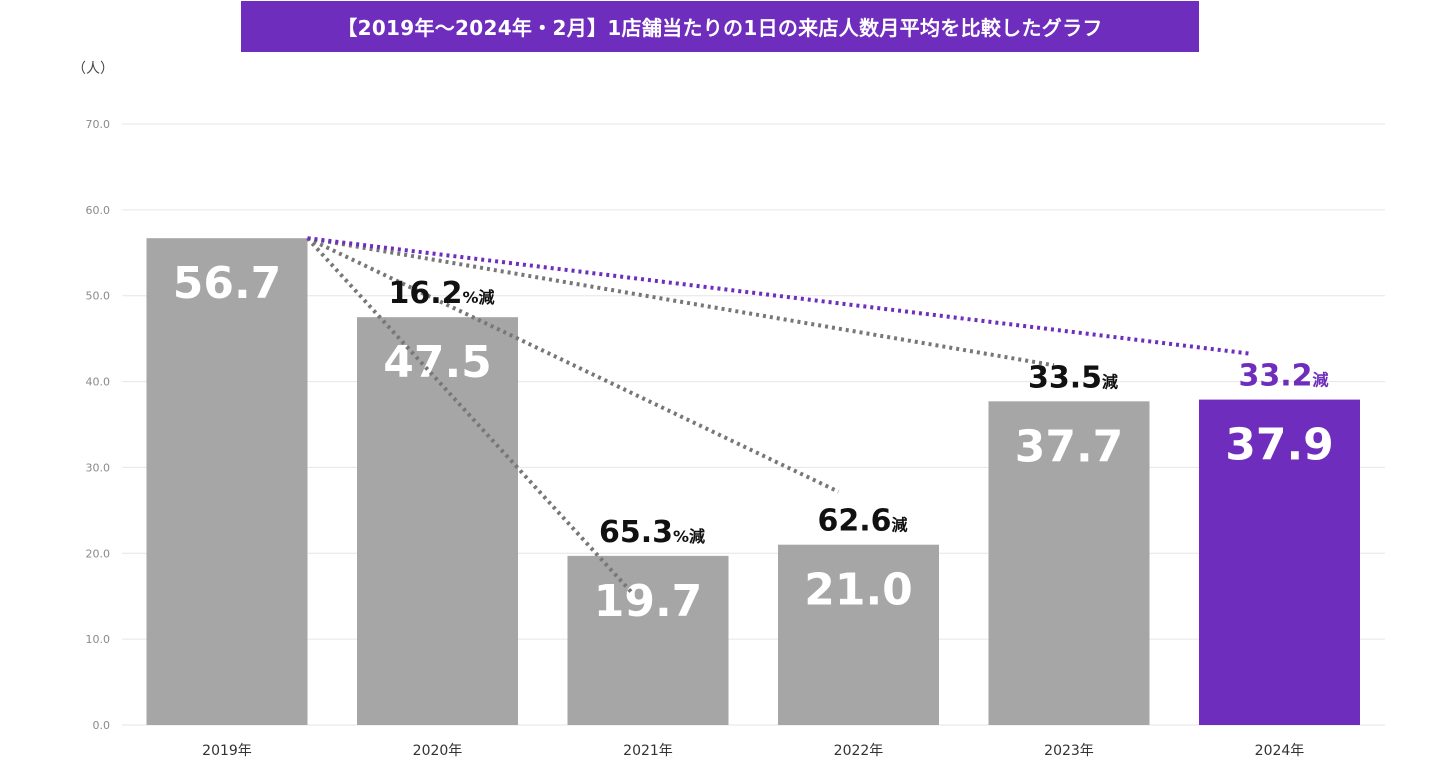 The height and width of the screenshot is (775, 1440). Describe the element at coordinates (1280, 751) in the screenshot. I see `x-tick-label: 2024年` at that location.